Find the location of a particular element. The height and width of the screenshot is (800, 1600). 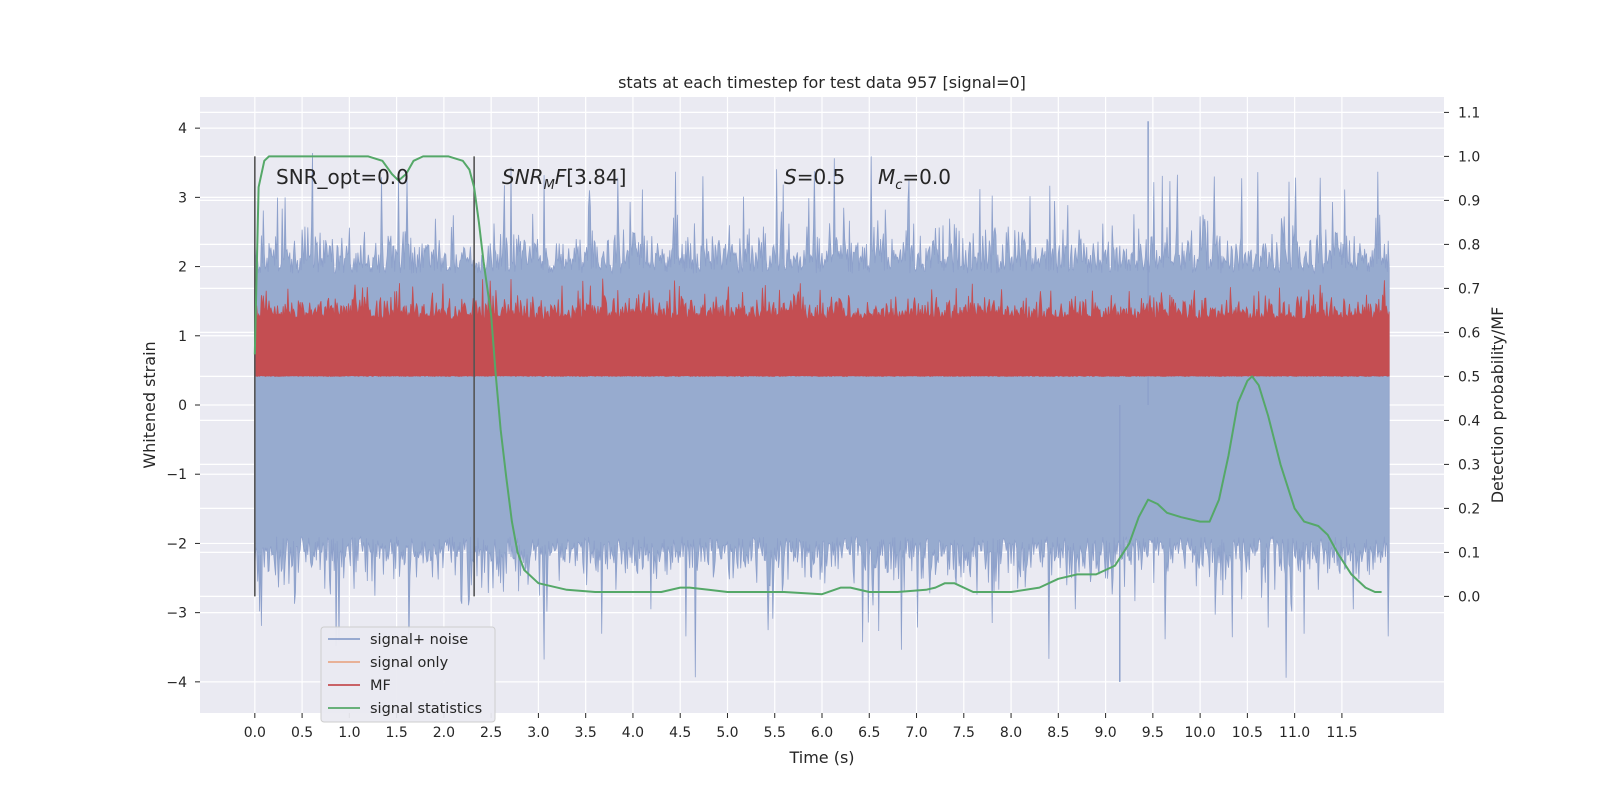

annotation-mc: Mc=0.0 is located at coordinates (914, 179).